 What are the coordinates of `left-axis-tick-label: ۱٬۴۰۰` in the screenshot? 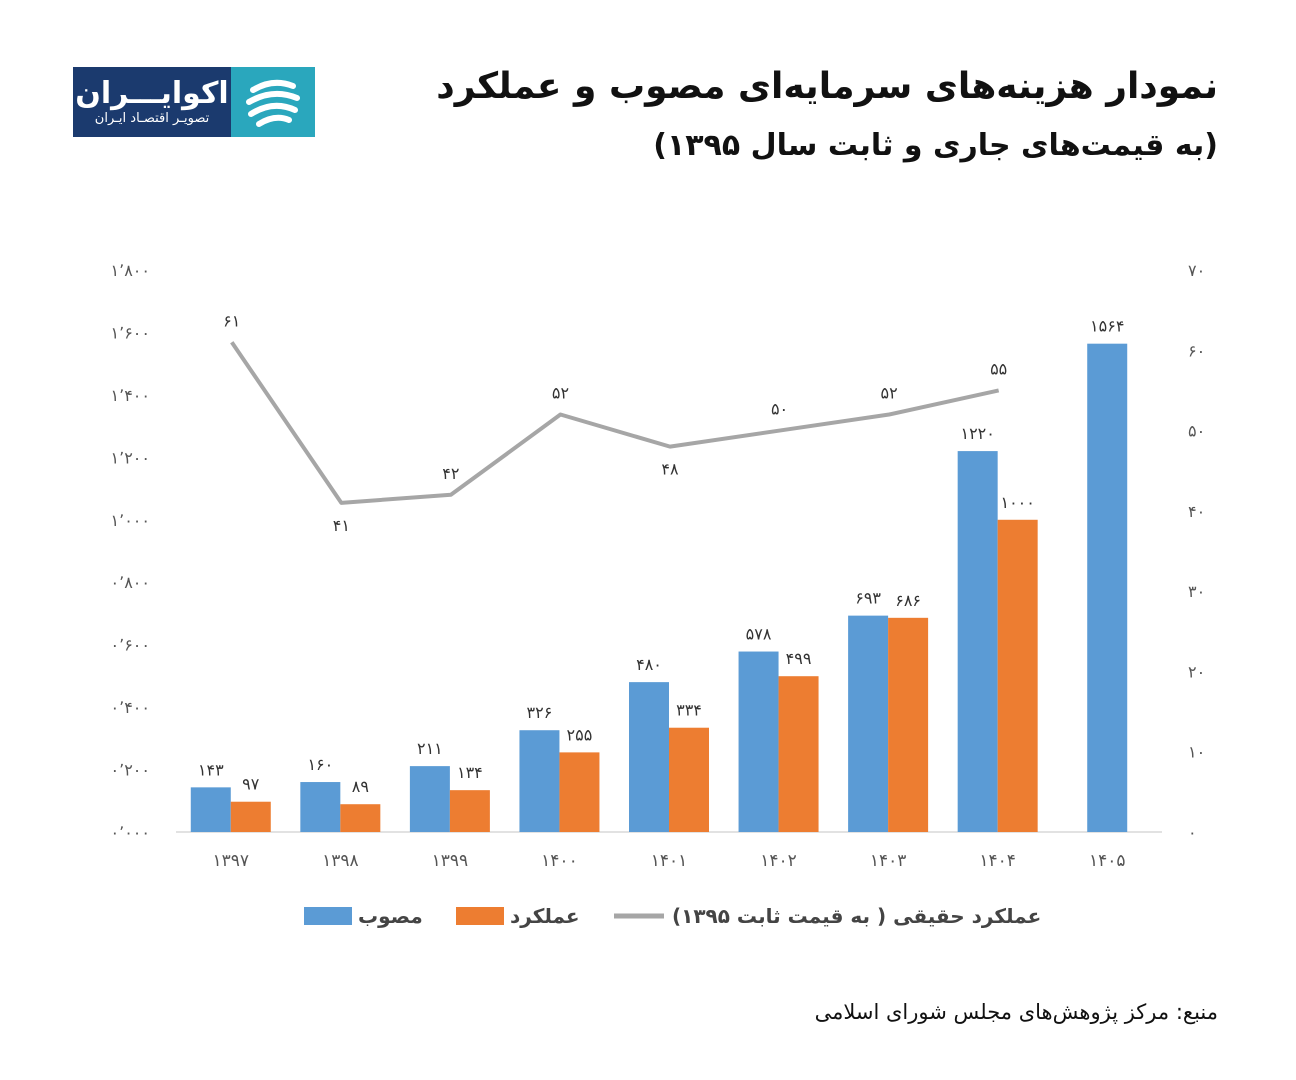 It's located at (130, 395).